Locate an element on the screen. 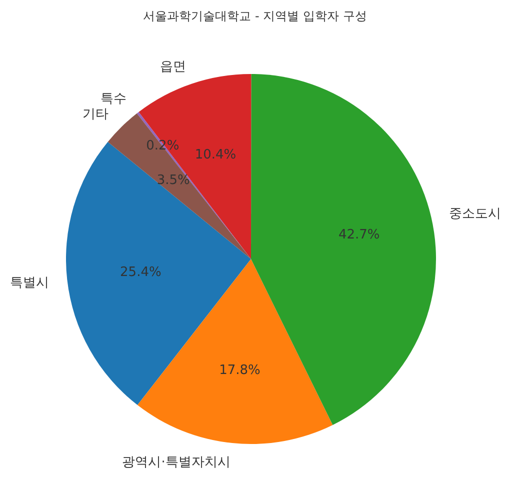 The width and height of the screenshot is (511, 501). data-label: 25.4% is located at coordinates (141, 272).